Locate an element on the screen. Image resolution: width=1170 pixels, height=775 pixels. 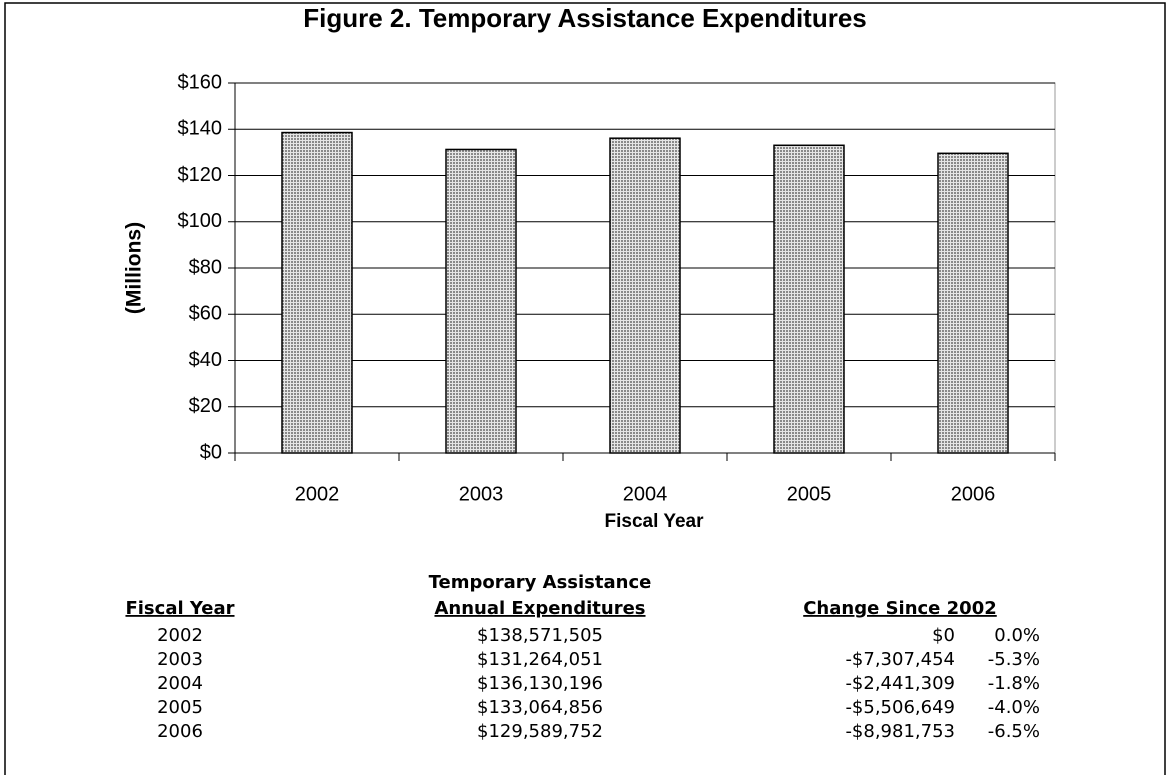
table-cell: 2002 is located at coordinates (180, 635).